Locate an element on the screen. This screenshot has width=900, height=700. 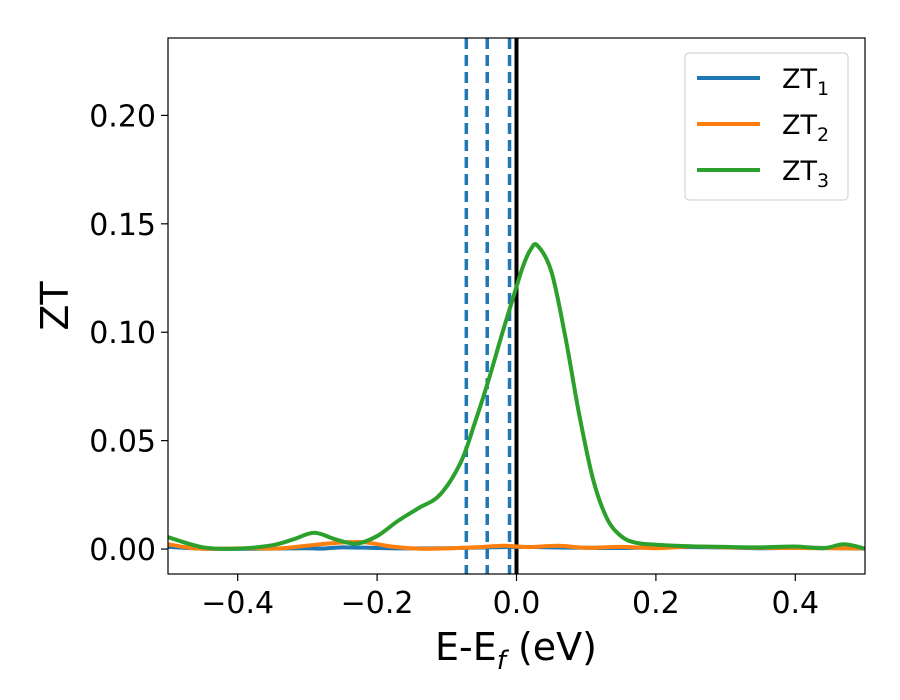
x-tick-label: −0.4 is located at coordinates (237, 603).